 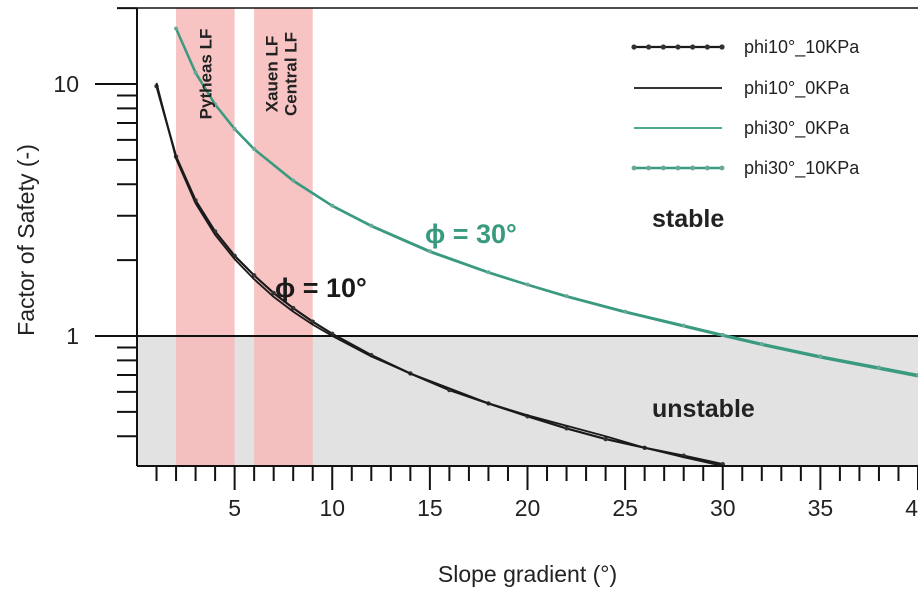 What do you see at coordinates (911, 508) in the screenshot?
I see `x-tick-label: 40` at bounding box center [911, 508].